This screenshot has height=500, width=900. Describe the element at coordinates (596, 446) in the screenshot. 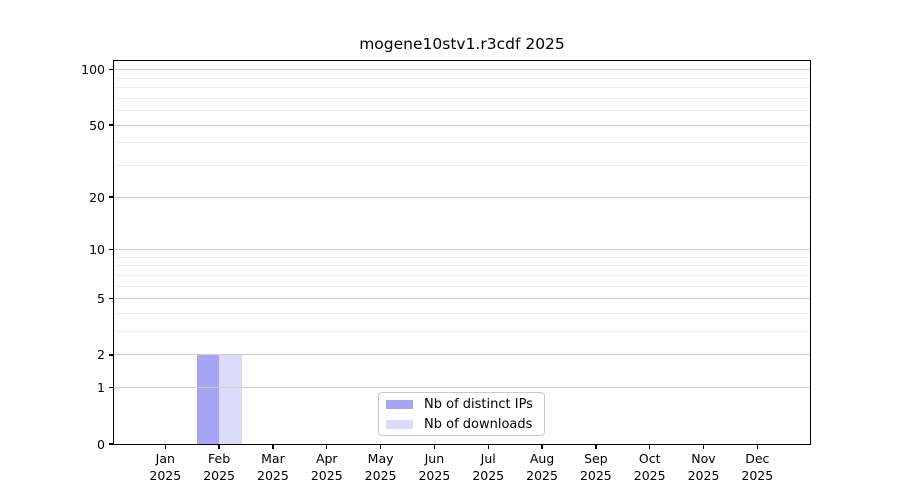

I see `xtick-mark-sep` at that location.